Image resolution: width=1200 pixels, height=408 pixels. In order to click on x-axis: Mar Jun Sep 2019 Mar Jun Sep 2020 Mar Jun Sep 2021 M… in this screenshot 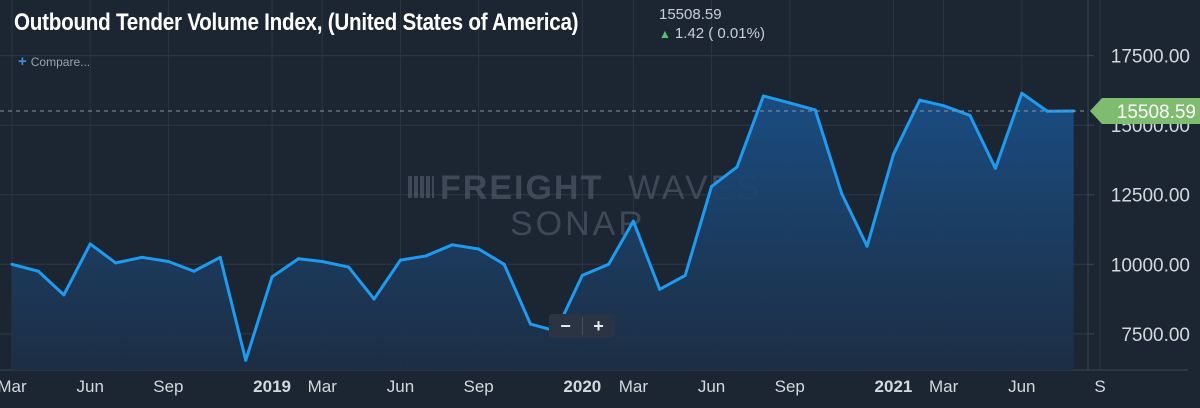, I will do `click(553, 386)`.